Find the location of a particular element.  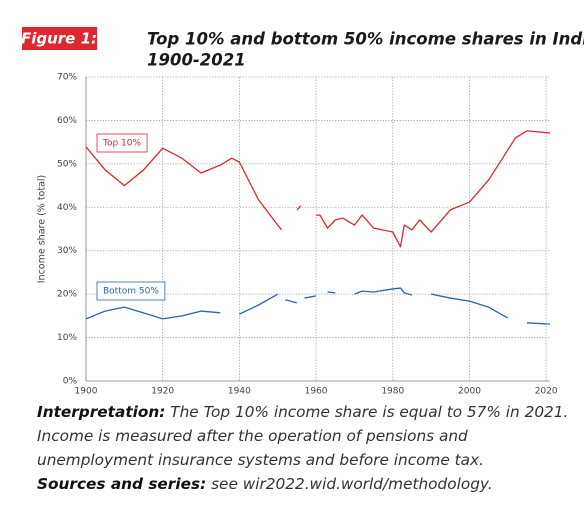

x-tick-label: 2000 is located at coordinates (469, 392).